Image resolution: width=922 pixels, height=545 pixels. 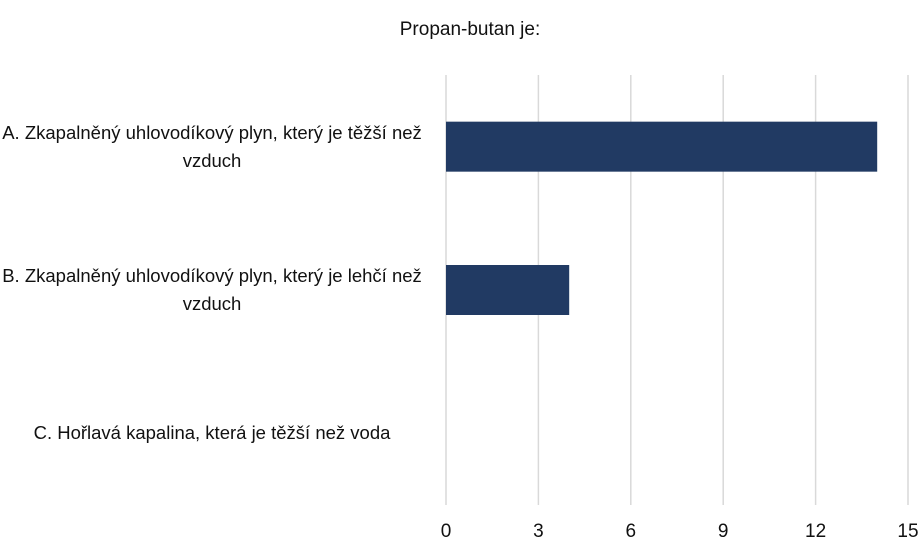 What do you see at coordinates (723, 531) in the screenshot?
I see `x-tick-label: 9` at bounding box center [723, 531].